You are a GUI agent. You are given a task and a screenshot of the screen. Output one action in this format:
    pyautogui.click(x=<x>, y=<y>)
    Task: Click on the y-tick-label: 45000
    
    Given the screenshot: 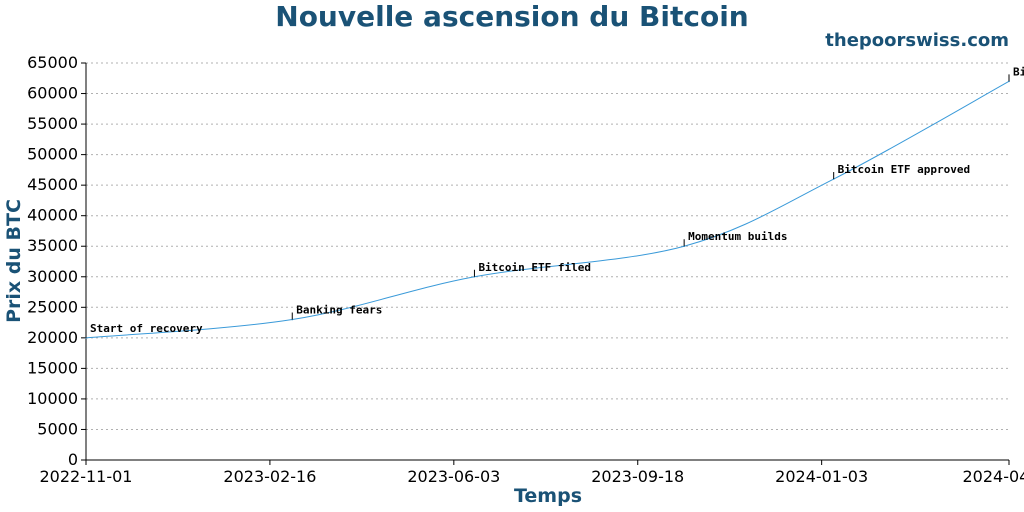 What is the action you would take?
    pyautogui.click(x=52, y=184)
    